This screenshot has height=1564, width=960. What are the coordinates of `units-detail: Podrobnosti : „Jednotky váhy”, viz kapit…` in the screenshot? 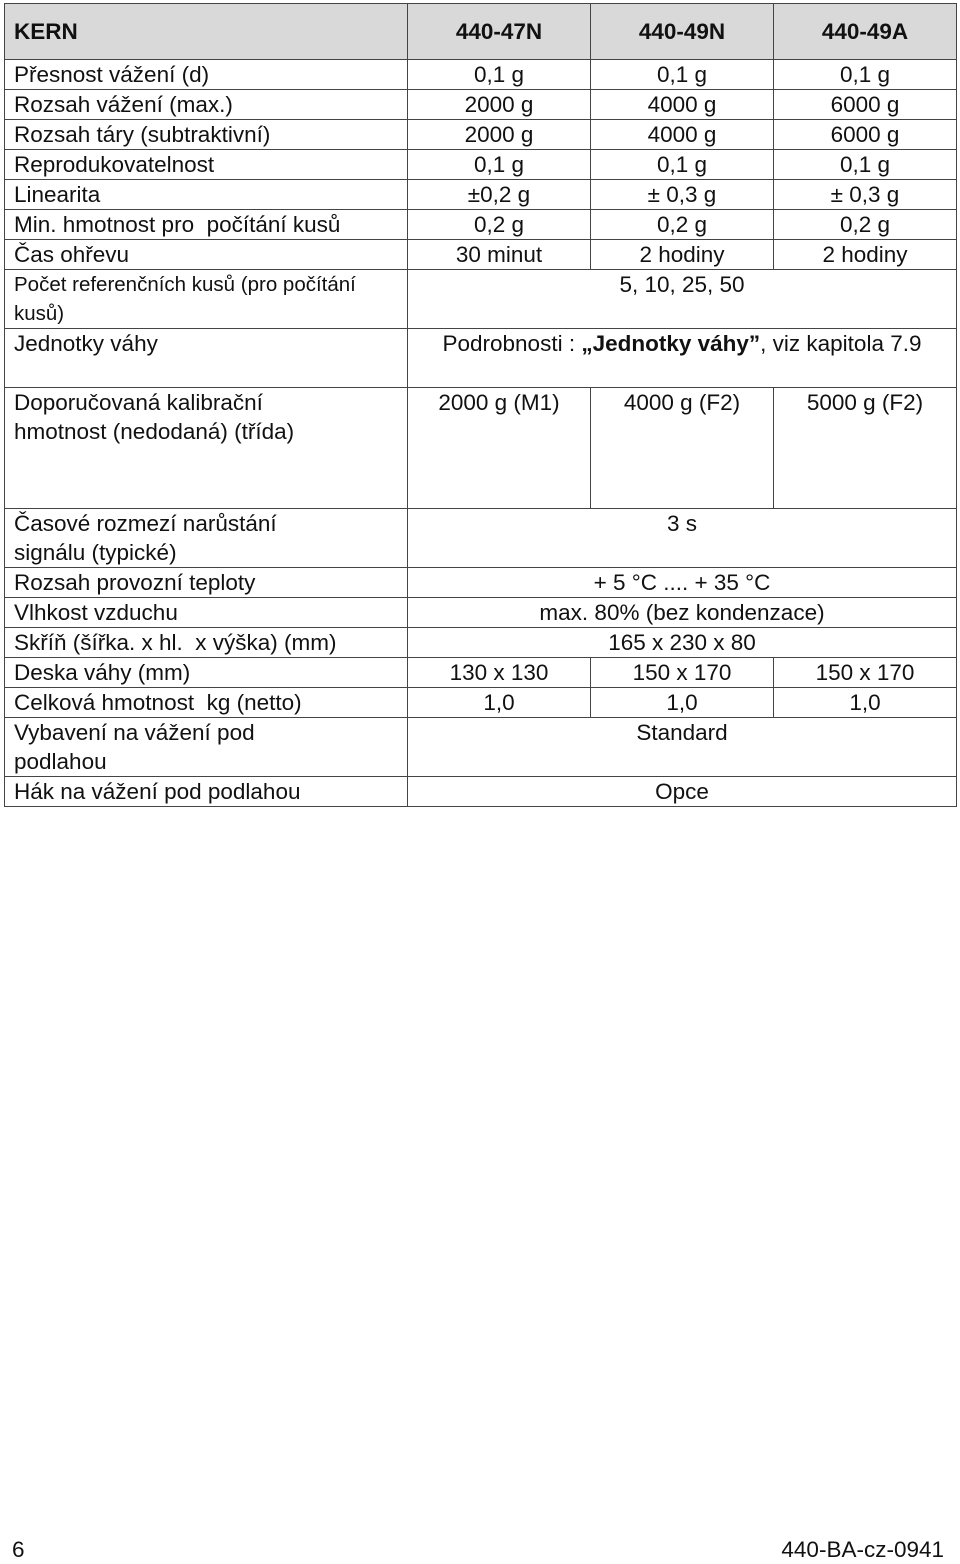 It's located at (682, 358).